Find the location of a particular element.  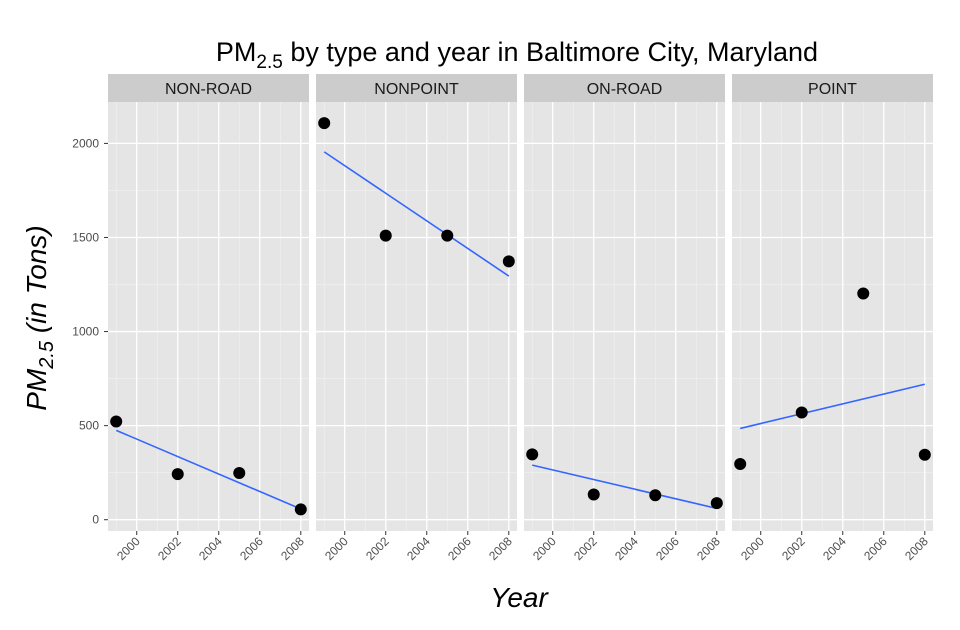

y-tick-label: 1500 is located at coordinates (85, 237).